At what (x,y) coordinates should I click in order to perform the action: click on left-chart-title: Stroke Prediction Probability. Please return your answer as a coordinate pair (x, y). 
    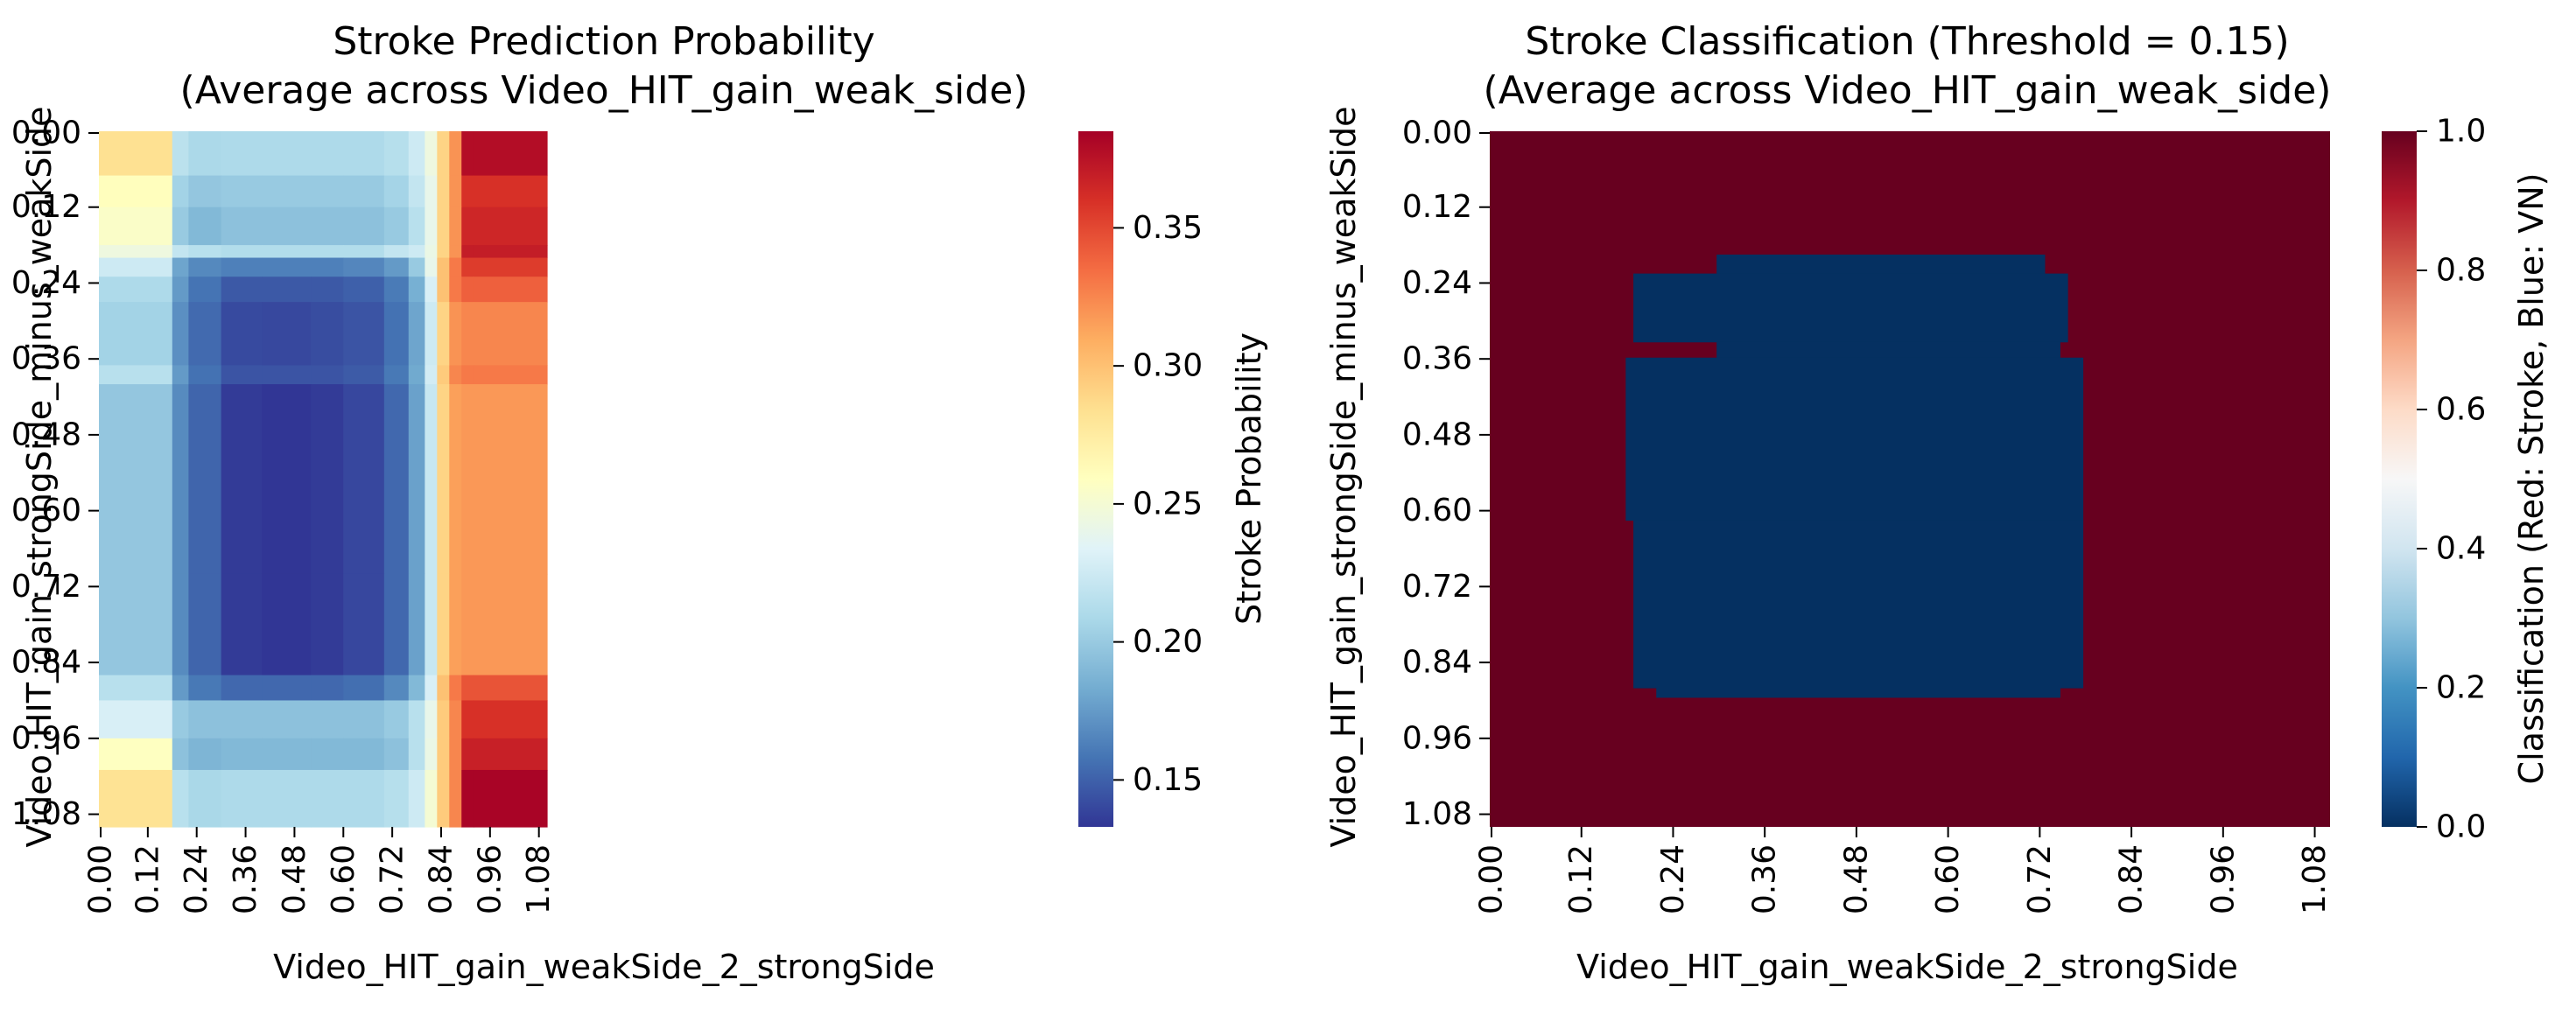
    Looking at the image, I should click on (603, 41).